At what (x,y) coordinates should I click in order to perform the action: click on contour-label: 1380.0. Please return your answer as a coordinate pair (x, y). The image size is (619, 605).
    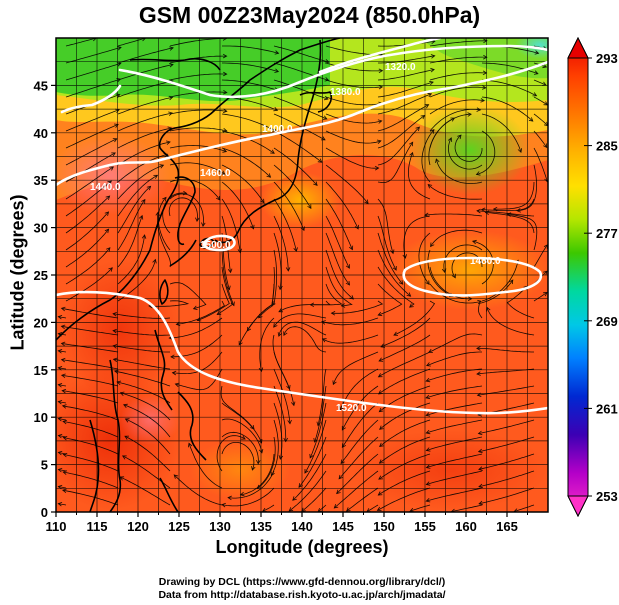
    Looking at the image, I should click on (345, 92).